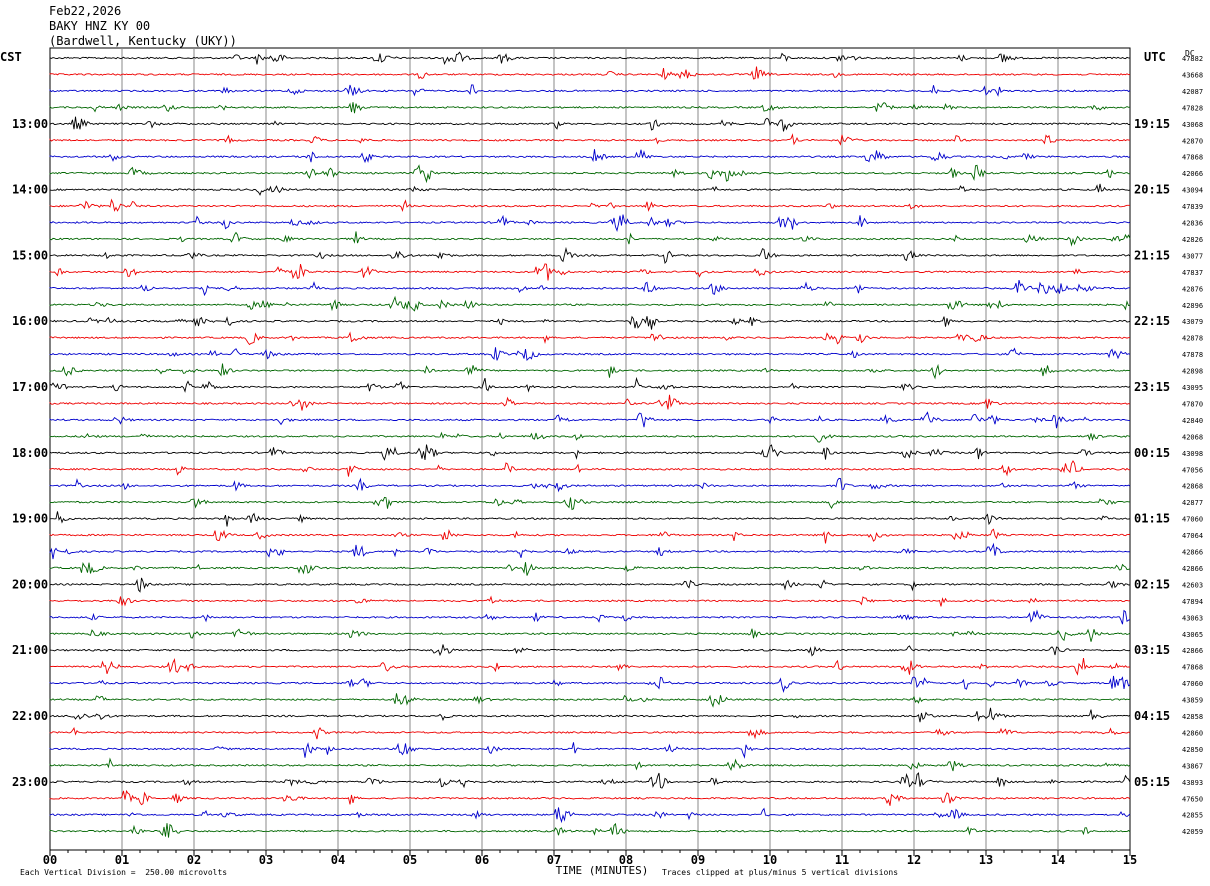 Image resolution: width=1210 pixels, height=886 pixels. Describe the element at coordinates (1192, 454) in the screenshot. I see `dc-offset-label: 43098` at that location.